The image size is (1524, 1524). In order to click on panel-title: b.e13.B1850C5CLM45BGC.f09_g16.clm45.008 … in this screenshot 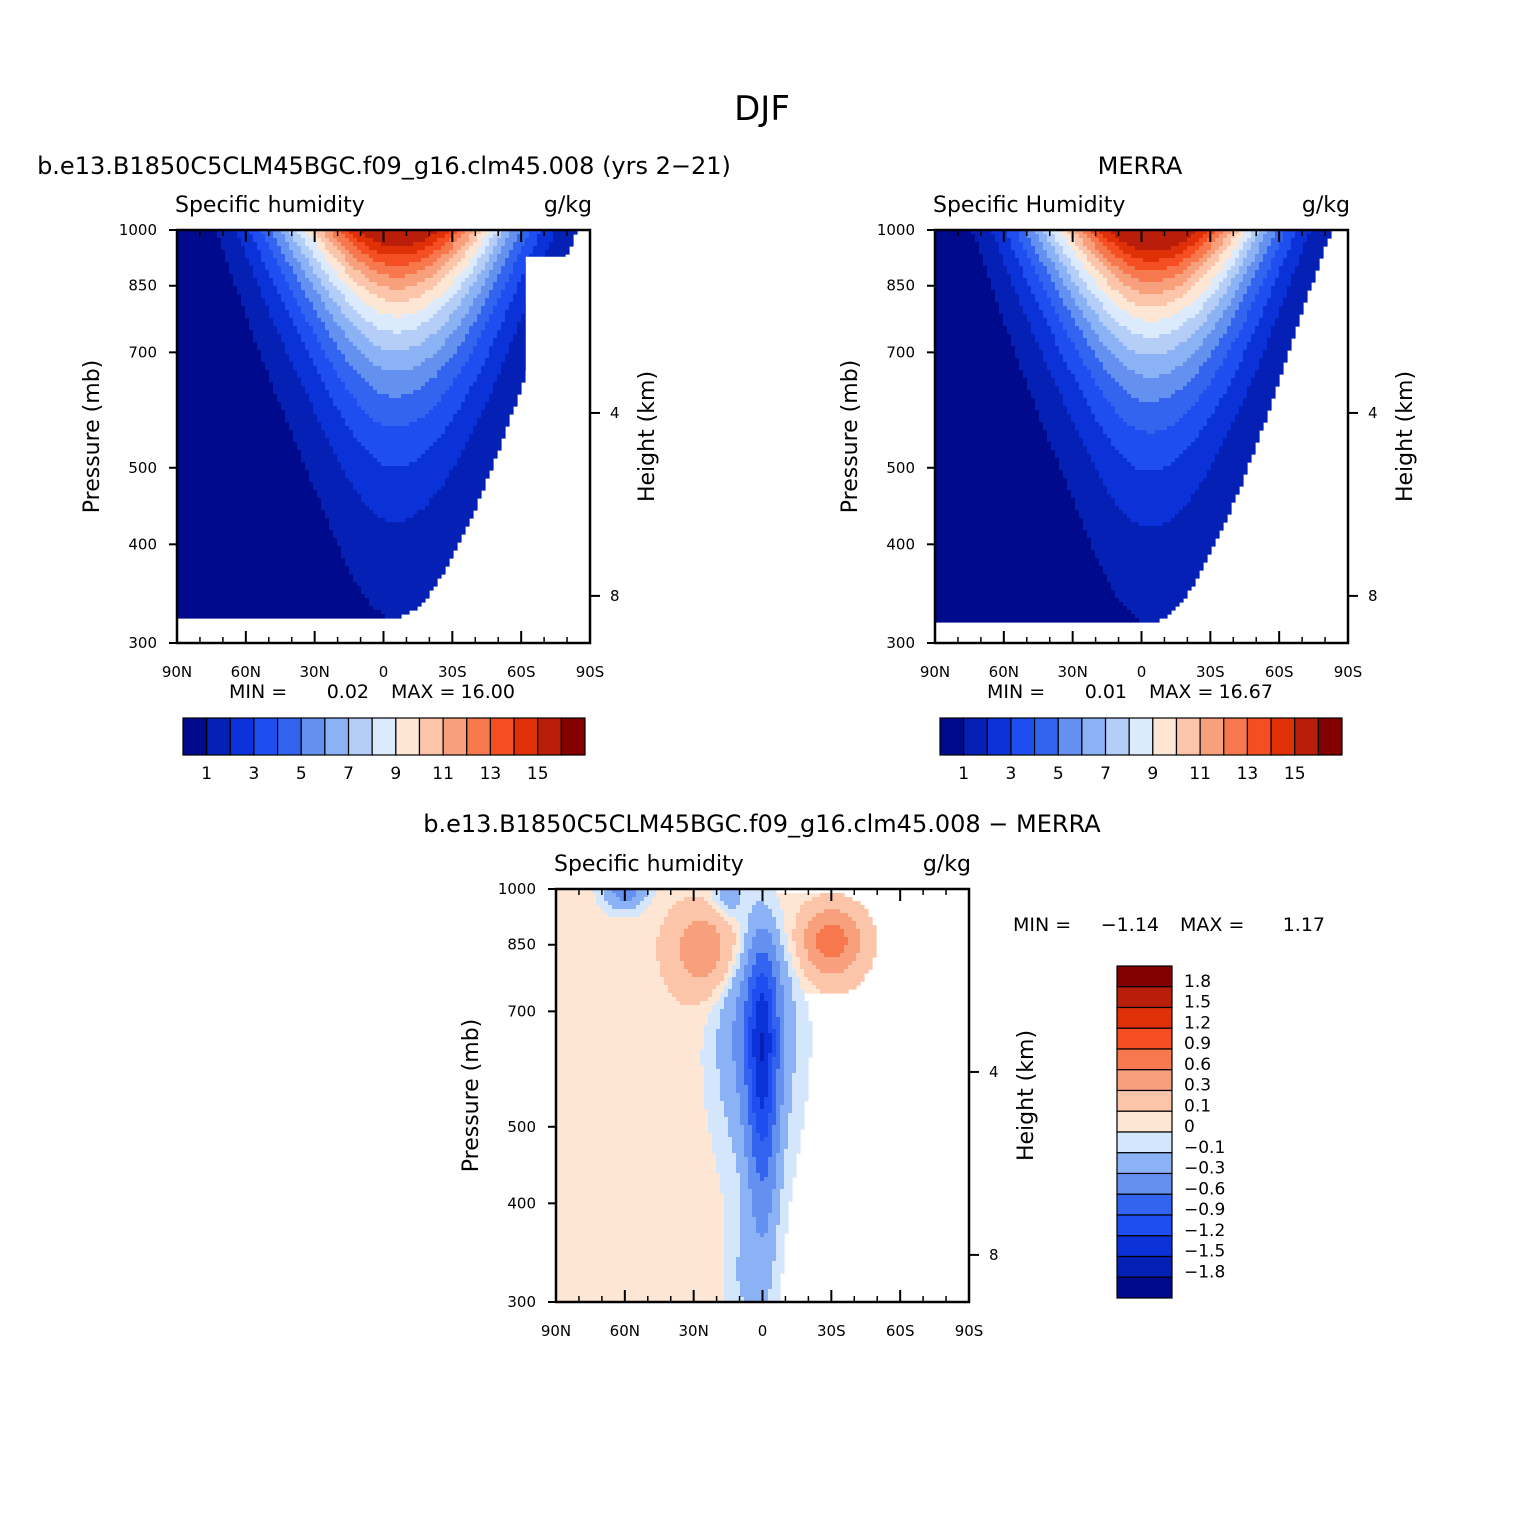, I will do `click(762, 824)`.